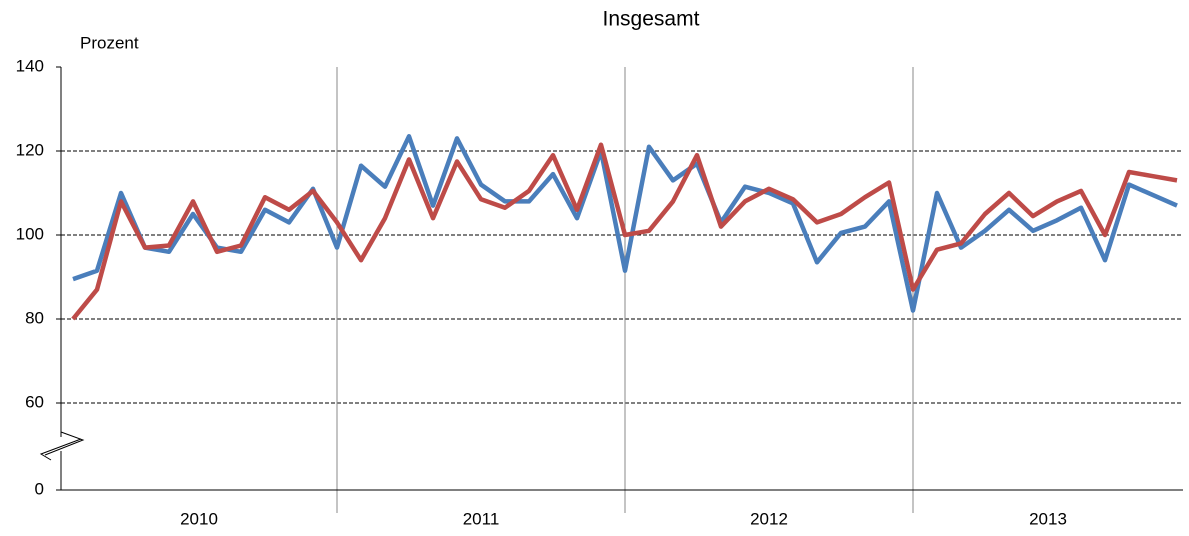 The height and width of the screenshot is (536, 1189). I want to click on x-group-label: 2012, so click(769, 518).